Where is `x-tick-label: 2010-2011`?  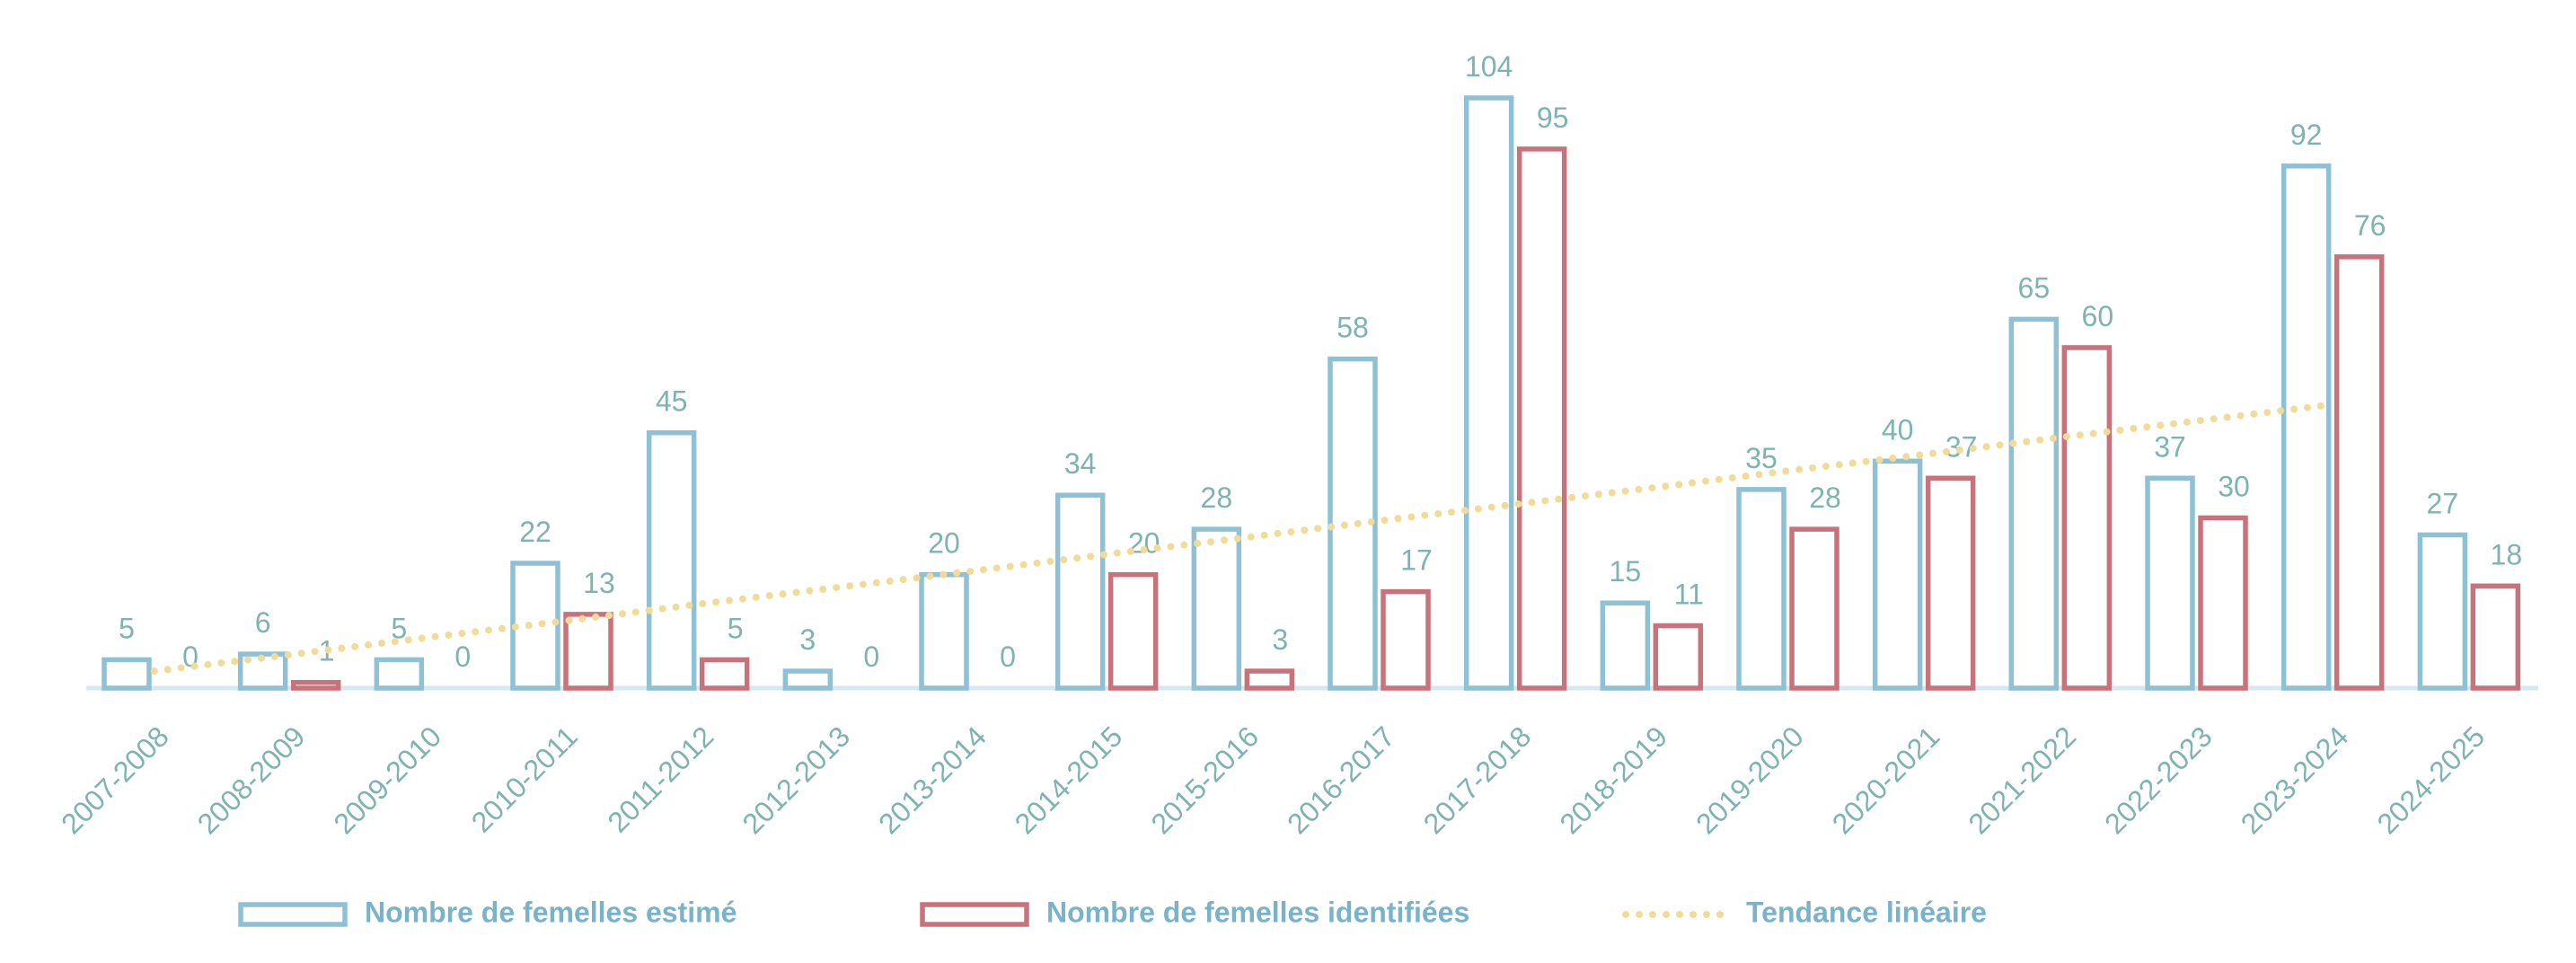 x-tick-label: 2010-2011 is located at coordinates (524, 779).